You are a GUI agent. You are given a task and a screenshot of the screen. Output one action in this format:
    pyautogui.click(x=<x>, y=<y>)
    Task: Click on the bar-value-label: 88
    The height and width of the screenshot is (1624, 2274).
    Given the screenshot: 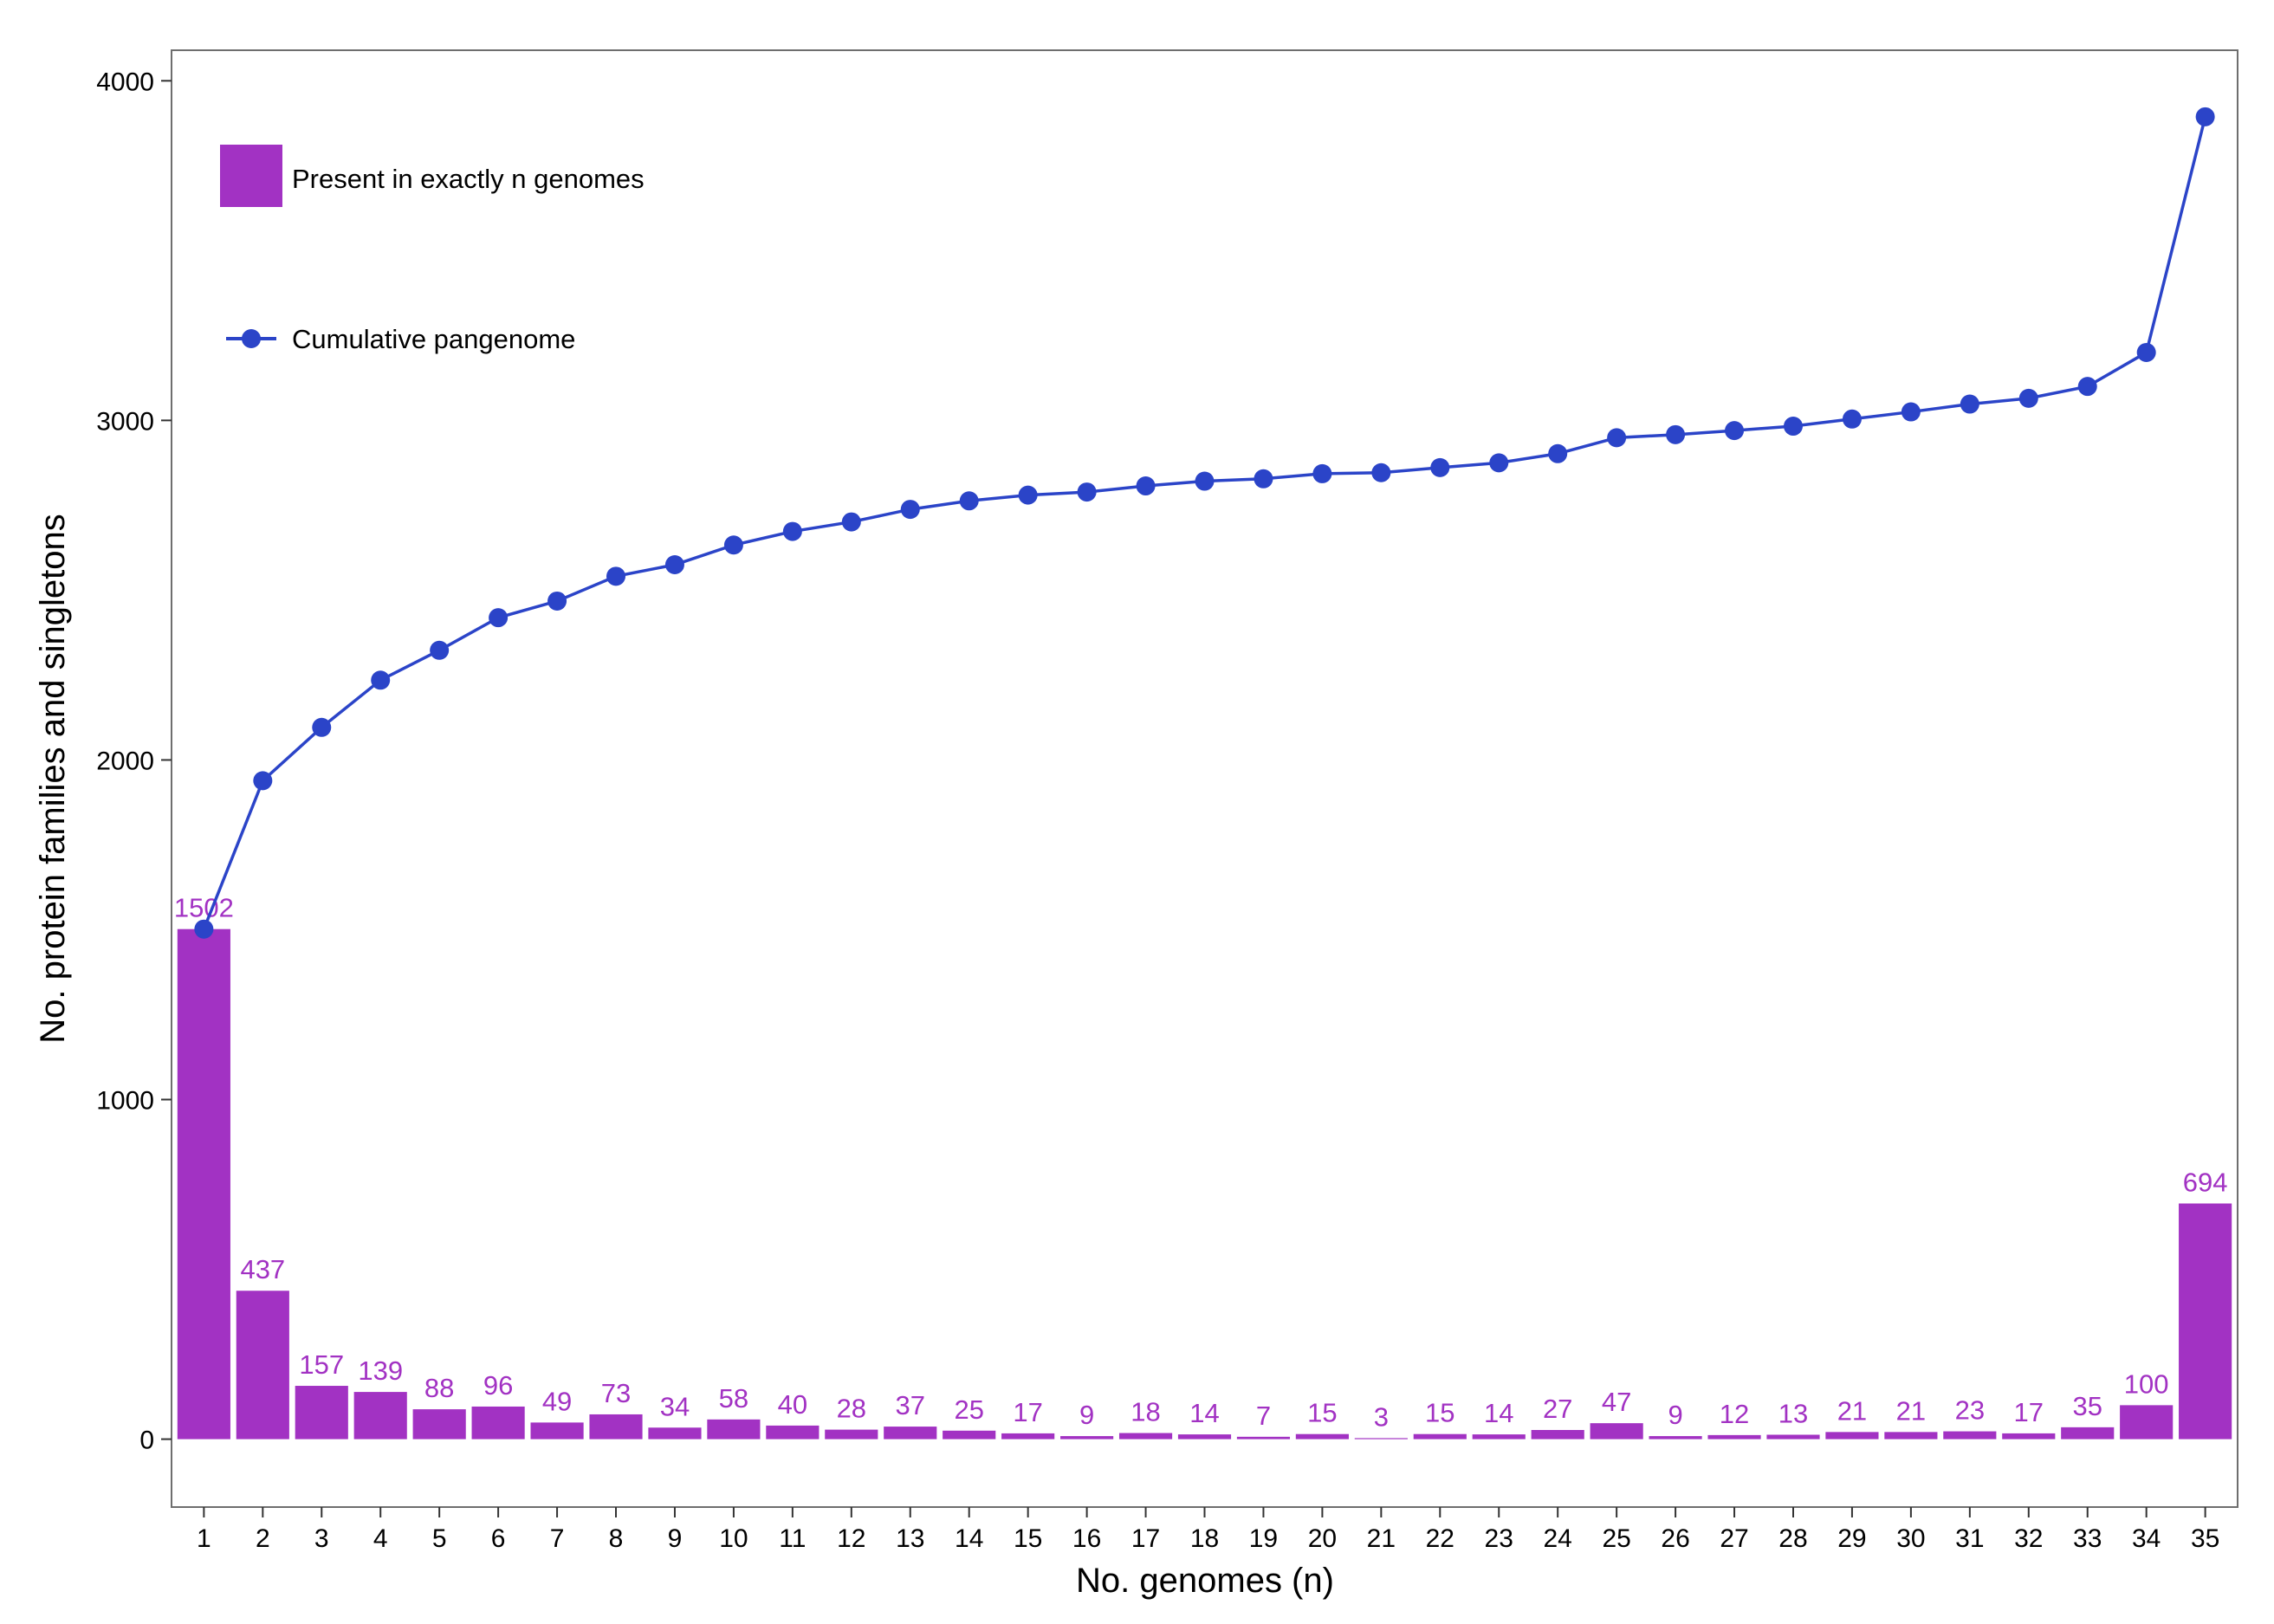 What is the action you would take?
    pyautogui.click(x=439, y=1388)
    